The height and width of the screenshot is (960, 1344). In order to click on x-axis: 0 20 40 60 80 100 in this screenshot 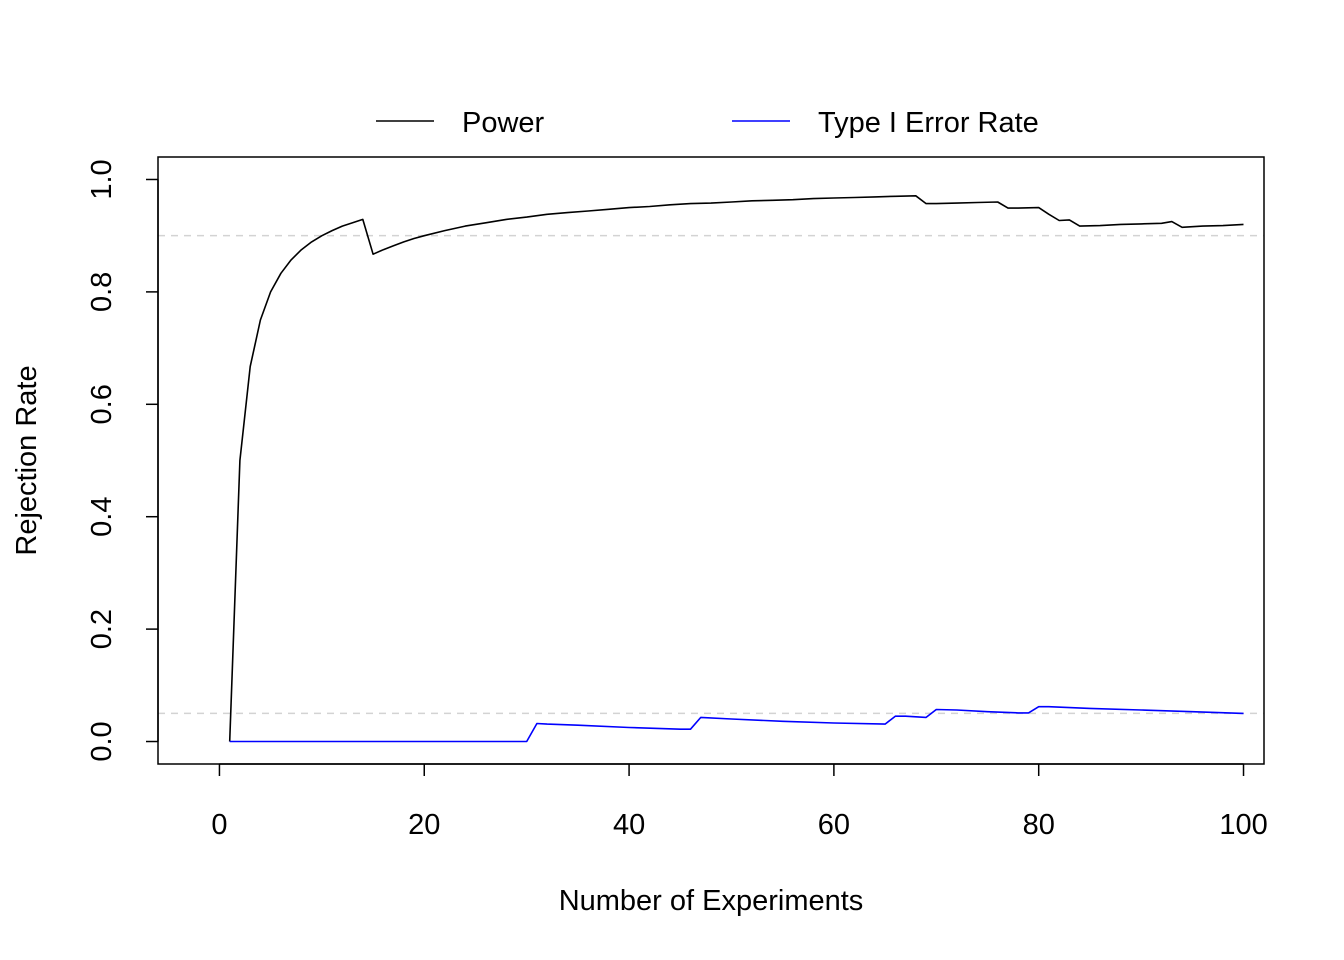, I will do `click(739, 802)`.